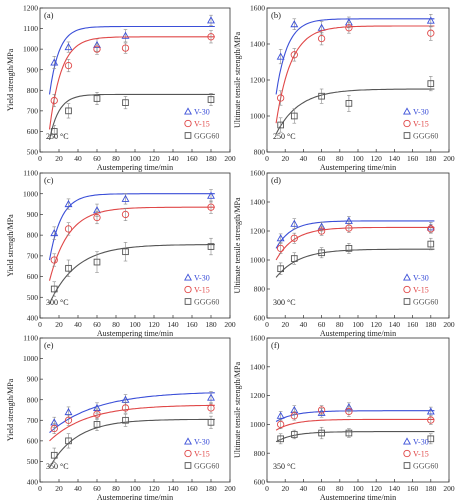 The image size is (456, 500). What do you see at coordinates (257, 366) in the screenshot?
I see `y-tick-label: 1400` at bounding box center [257, 366].